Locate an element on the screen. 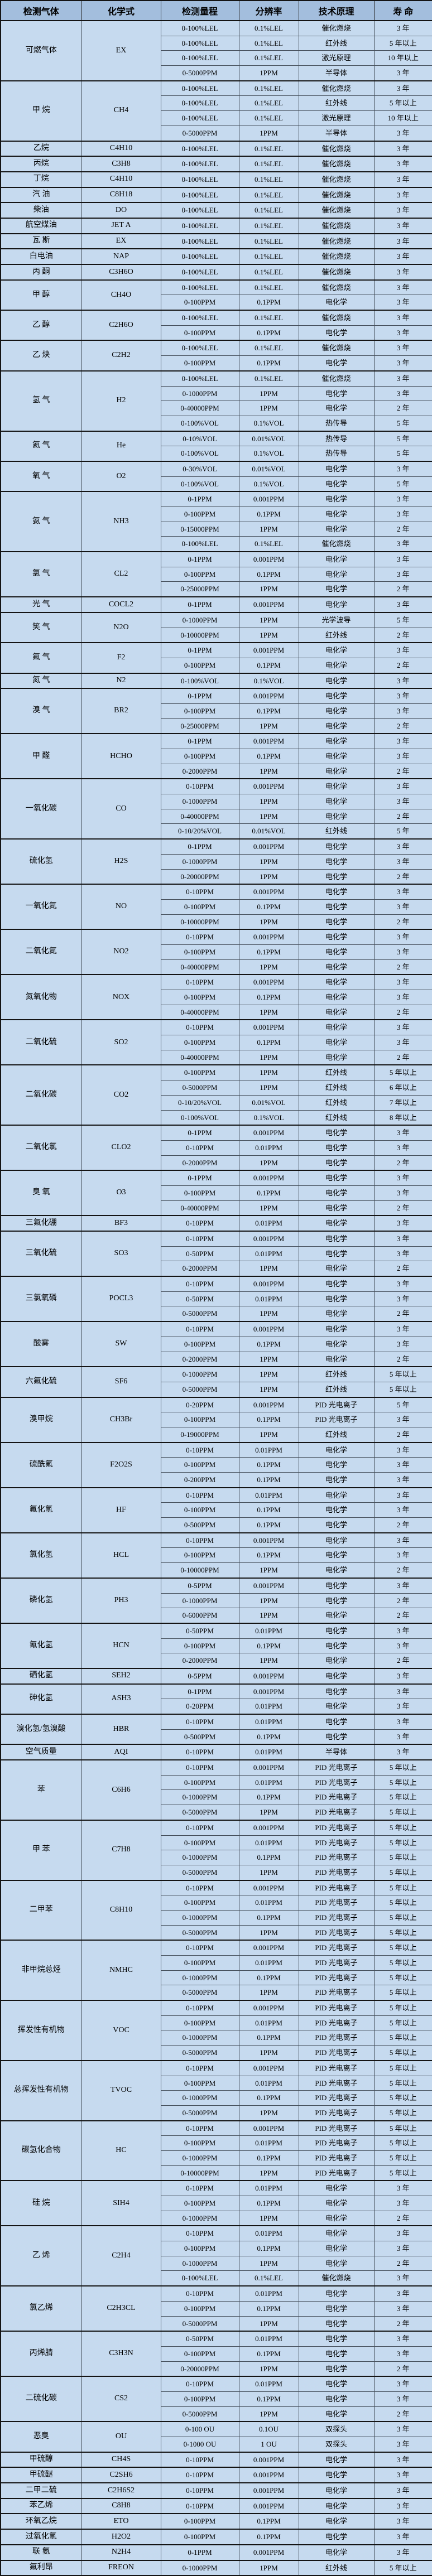 Image resolution: width=432 pixels, height=2576 pixels. formula-cell: HBR is located at coordinates (121, 1729).